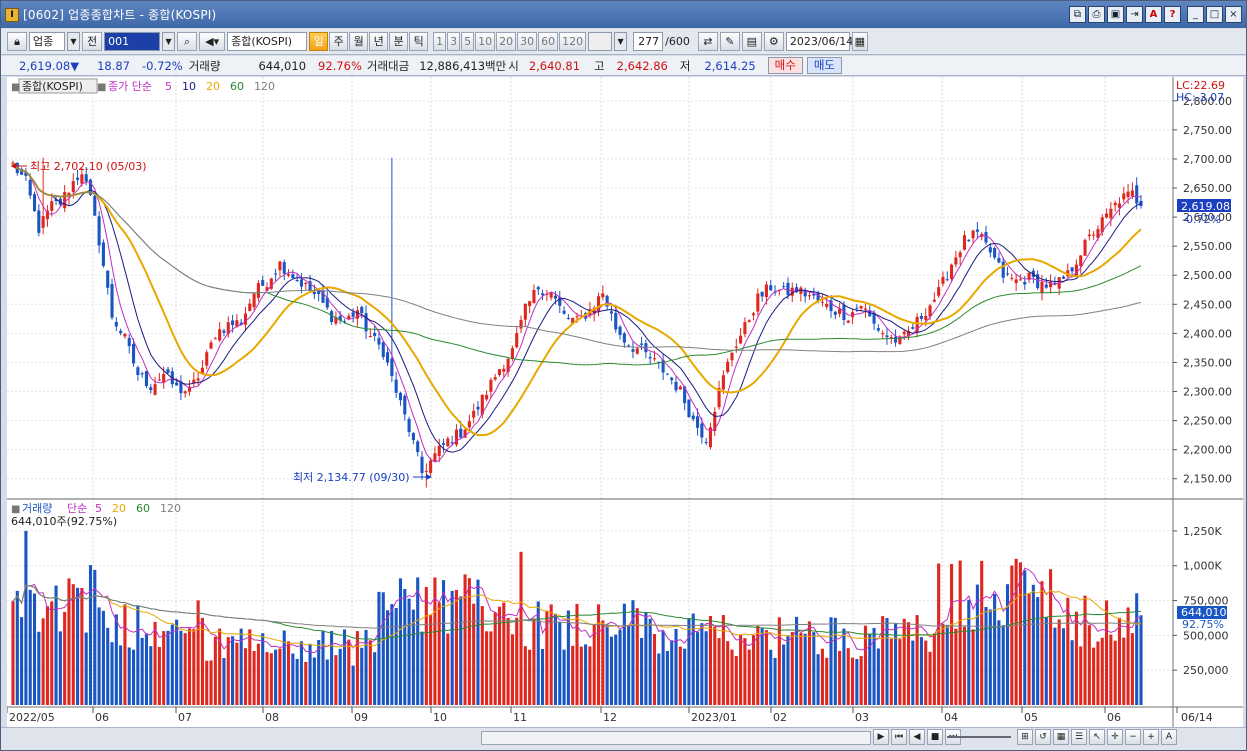  I want to click on lock-icon: 🔒︎, so click(17, 41).